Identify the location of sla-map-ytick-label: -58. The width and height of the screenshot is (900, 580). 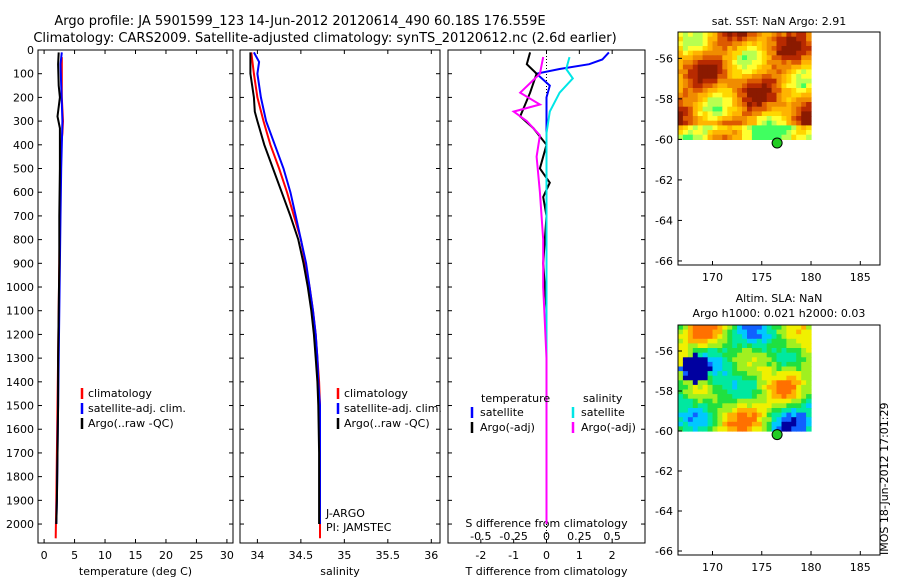
(664, 391).